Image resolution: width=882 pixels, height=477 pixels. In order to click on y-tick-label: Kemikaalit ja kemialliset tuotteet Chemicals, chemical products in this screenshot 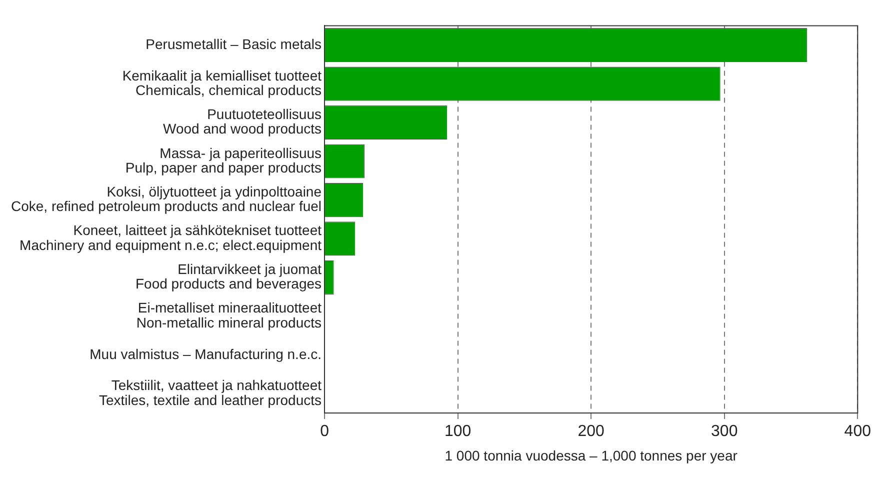, I will do `click(222, 82)`.